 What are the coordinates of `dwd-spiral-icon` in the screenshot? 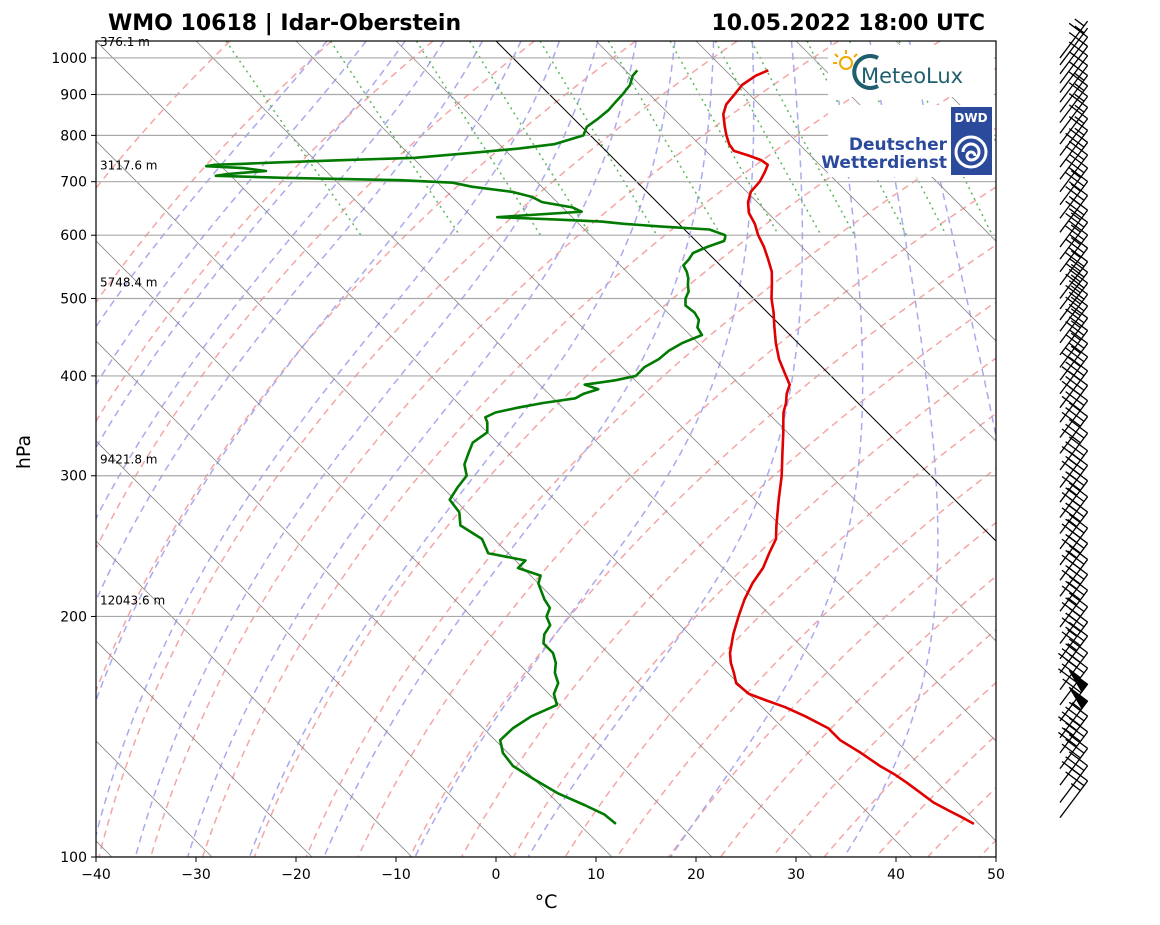 It's located at (971, 152).